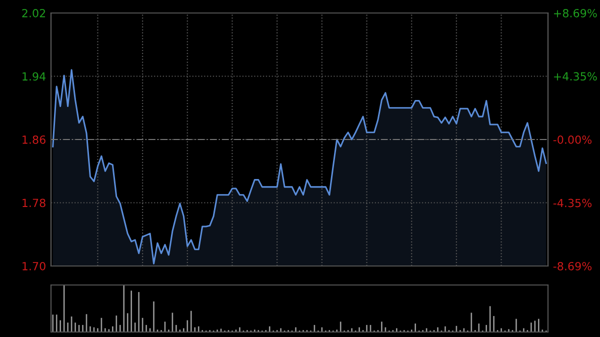 The height and width of the screenshot is (337, 600). Describe the element at coordinates (572, 139) in the screenshot. I see `y2-tick-label: -0.00%` at that location.